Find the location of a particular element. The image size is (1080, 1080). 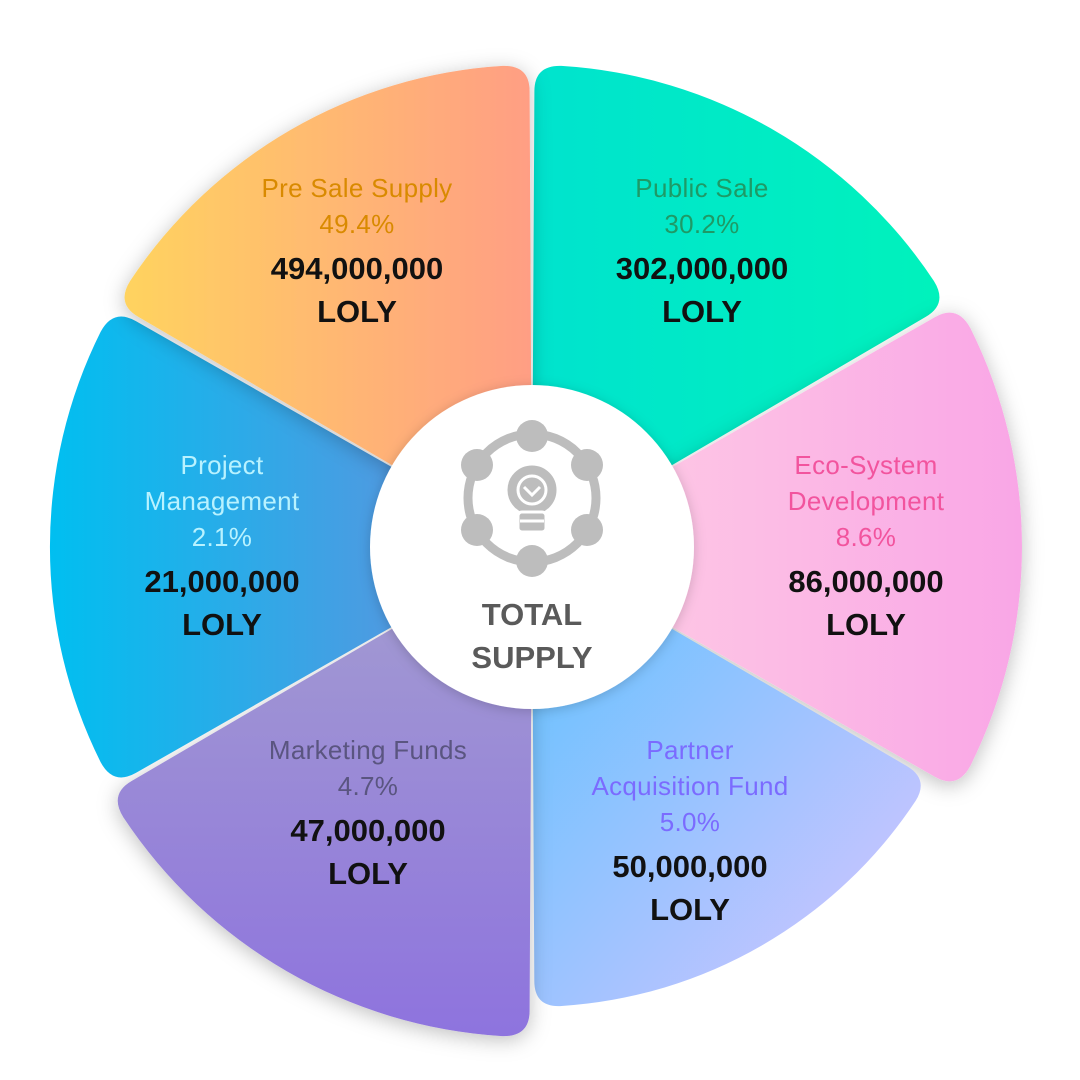

slice-unit-project-management: LOLY is located at coordinates (222, 624).